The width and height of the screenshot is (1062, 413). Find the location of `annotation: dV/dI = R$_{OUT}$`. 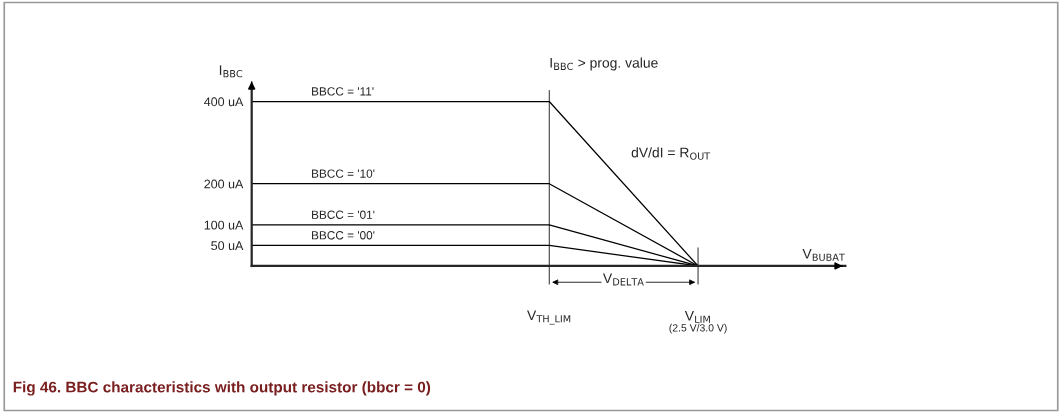

annotation: dV/dI = R$_{OUT}$ is located at coordinates (671, 153).